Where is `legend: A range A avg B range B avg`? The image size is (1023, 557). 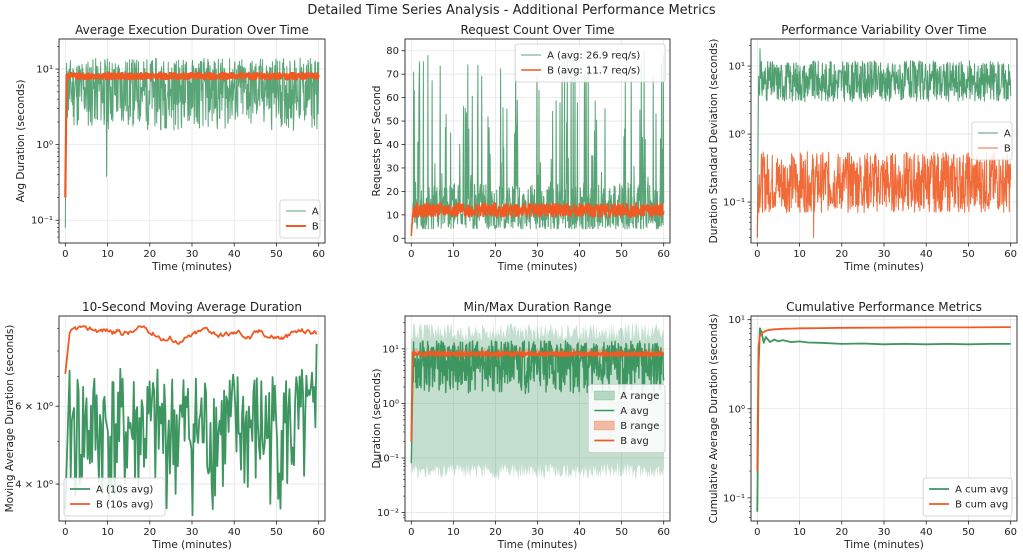
legend: A range A avg B range B avg is located at coordinates (626, 418).